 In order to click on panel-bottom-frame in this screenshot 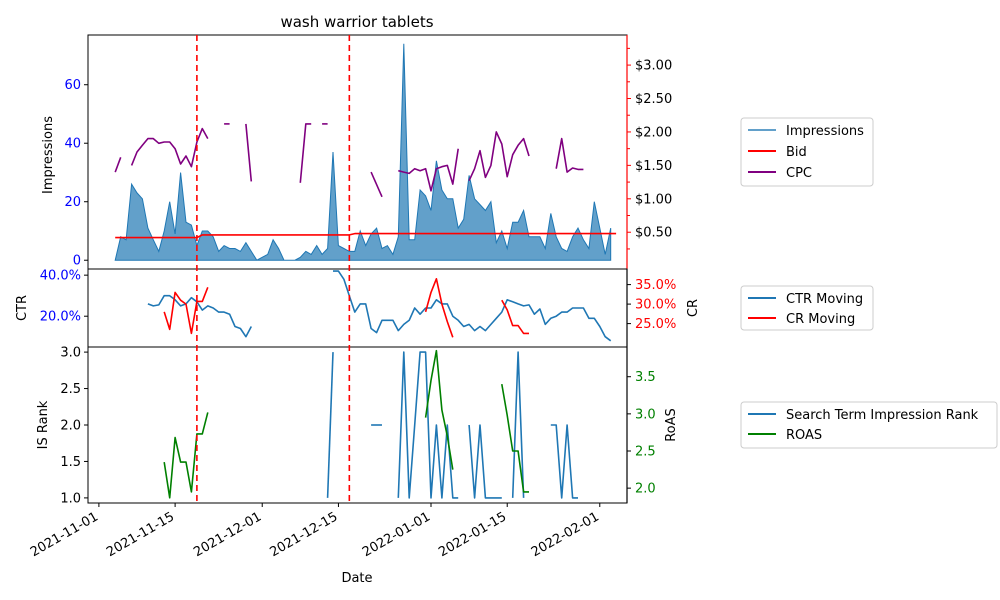, I will do `click(357, 425)`.